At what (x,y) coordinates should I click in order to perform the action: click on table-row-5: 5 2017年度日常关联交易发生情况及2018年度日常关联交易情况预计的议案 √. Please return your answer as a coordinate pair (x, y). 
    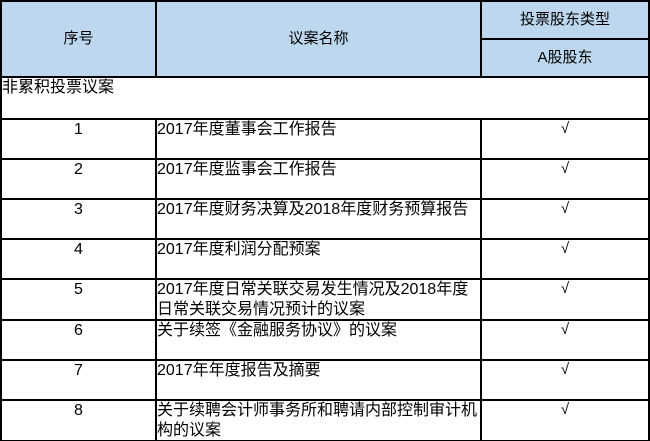
    Looking at the image, I should click on (325, 299).